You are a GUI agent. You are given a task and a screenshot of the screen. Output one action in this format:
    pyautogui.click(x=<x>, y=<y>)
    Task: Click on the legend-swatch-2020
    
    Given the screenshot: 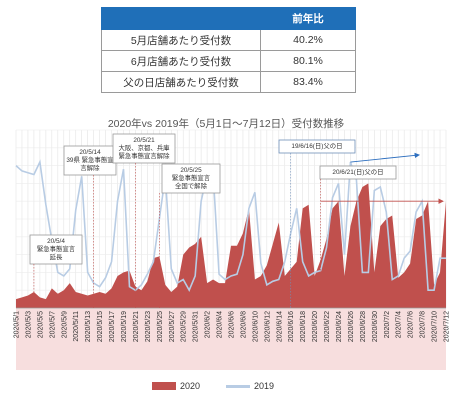 What is the action you would take?
    pyautogui.click(x=164, y=386)
    